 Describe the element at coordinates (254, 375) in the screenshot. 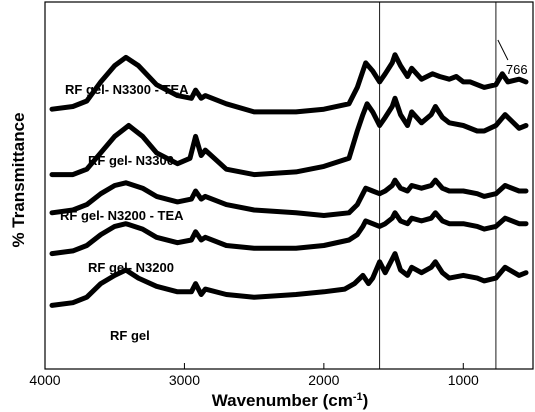

I see `x-axis-ticks: 4000 3000 2000 1000` at that location.